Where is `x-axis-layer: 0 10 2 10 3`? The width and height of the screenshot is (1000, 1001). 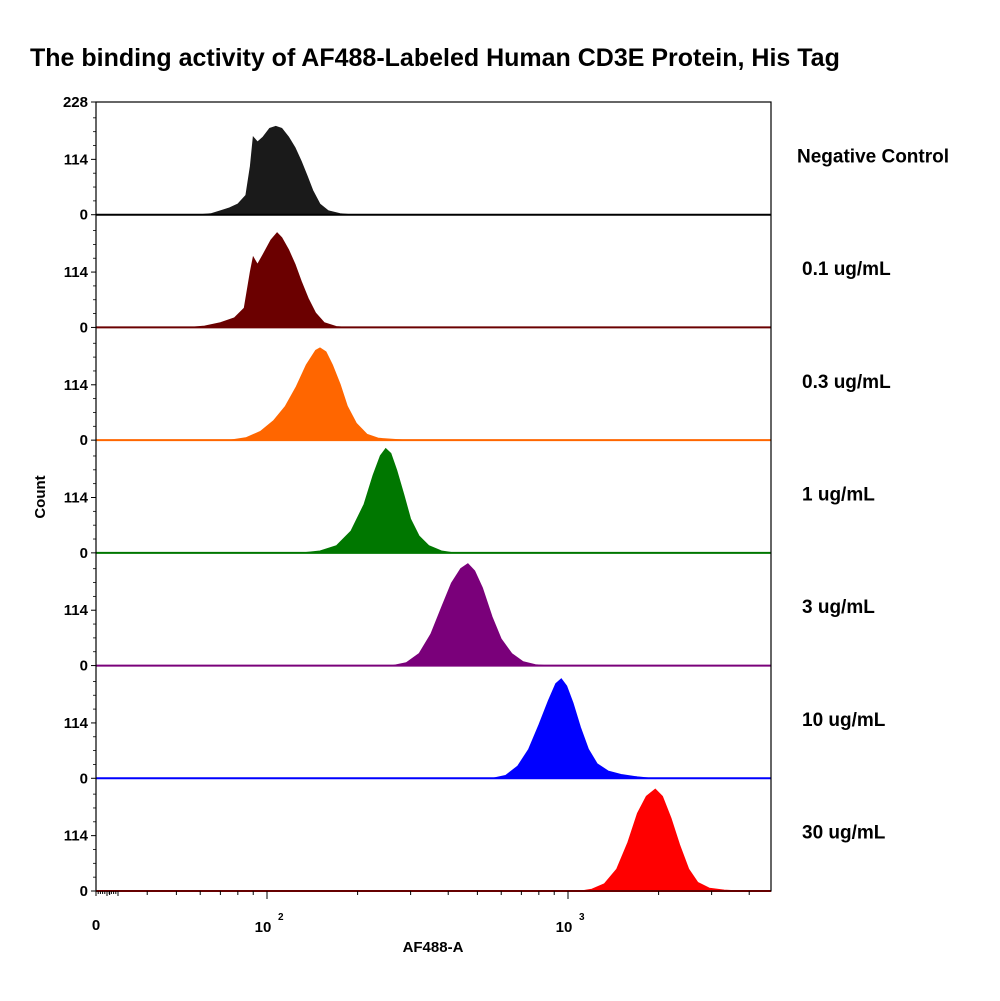 x-axis-layer: 0 10 2 10 3 is located at coordinates (421, 913).